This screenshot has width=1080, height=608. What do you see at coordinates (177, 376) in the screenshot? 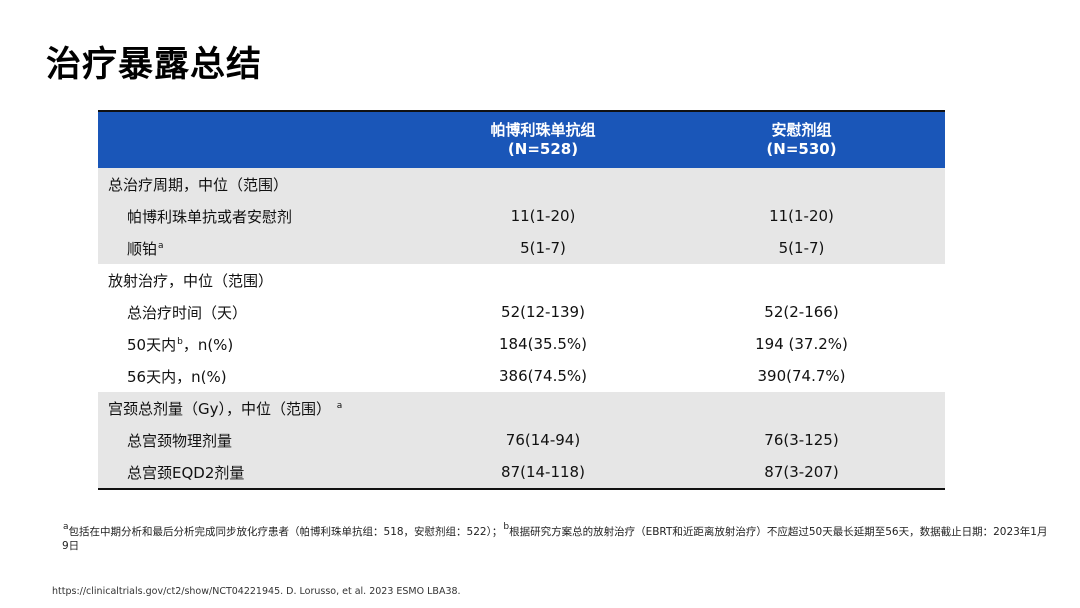
I see `row-label: 56天内，n(%)` at bounding box center [177, 376].